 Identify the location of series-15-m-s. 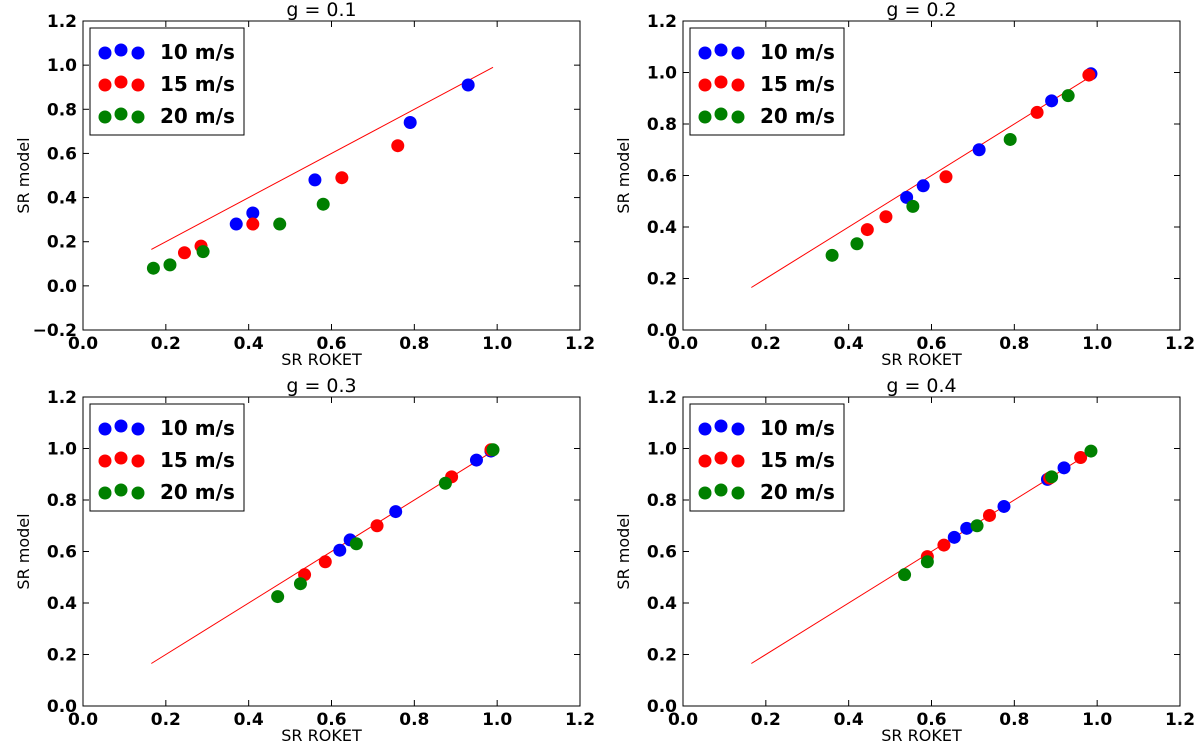
(291, 199).